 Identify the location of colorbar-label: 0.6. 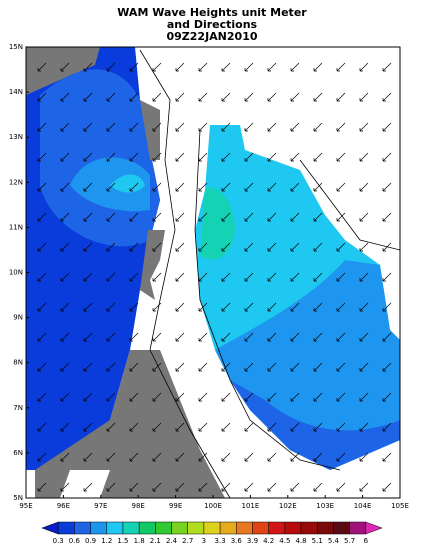
(75, 541).